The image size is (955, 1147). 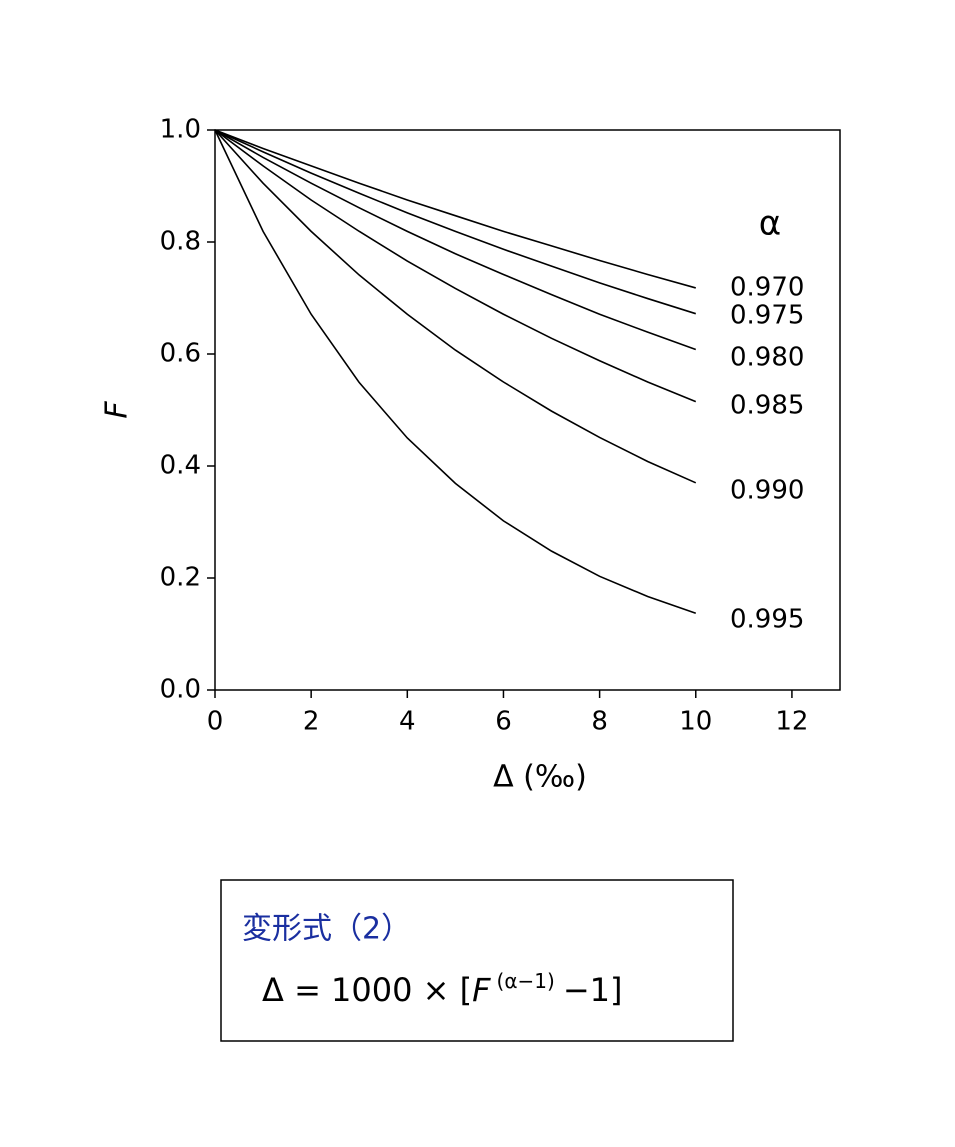 What do you see at coordinates (791, 722) in the screenshot?
I see `x-tick-label: 12` at bounding box center [791, 722].